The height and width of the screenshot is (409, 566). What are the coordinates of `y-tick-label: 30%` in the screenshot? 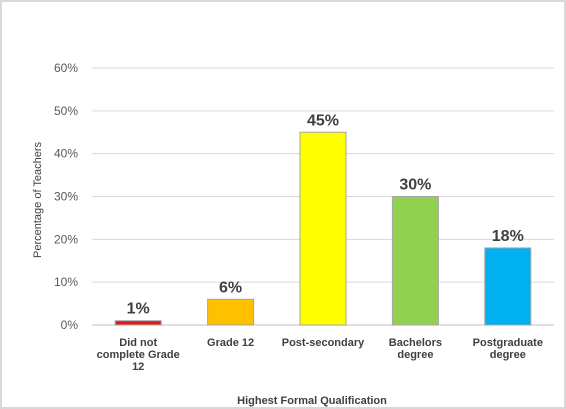 It's located at (66, 197).